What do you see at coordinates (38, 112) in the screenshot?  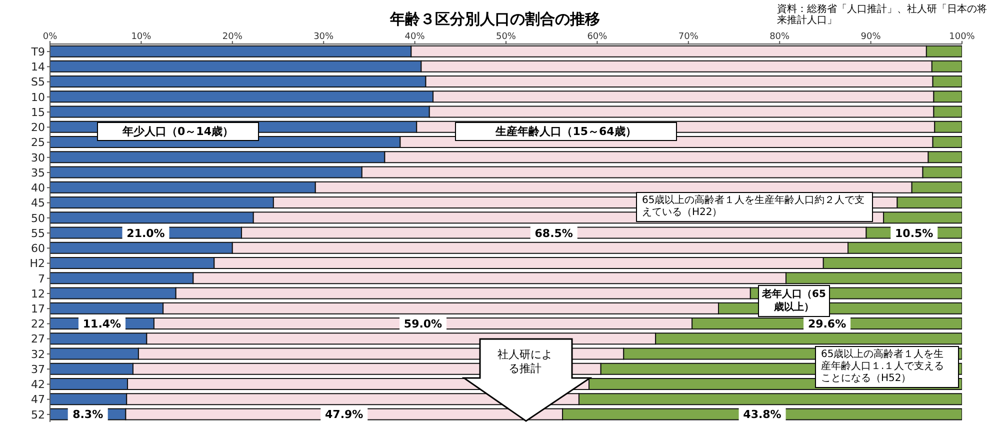 I see `y-tick-label: 15` at bounding box center [38, 112].